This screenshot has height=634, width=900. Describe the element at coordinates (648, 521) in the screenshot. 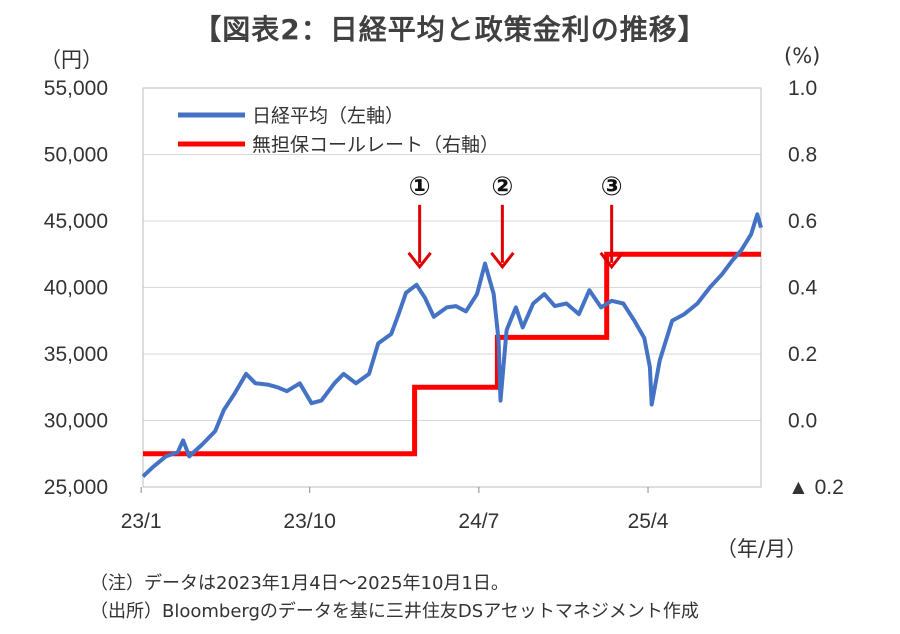

I see `x-tick-label: 25/4` at that location.